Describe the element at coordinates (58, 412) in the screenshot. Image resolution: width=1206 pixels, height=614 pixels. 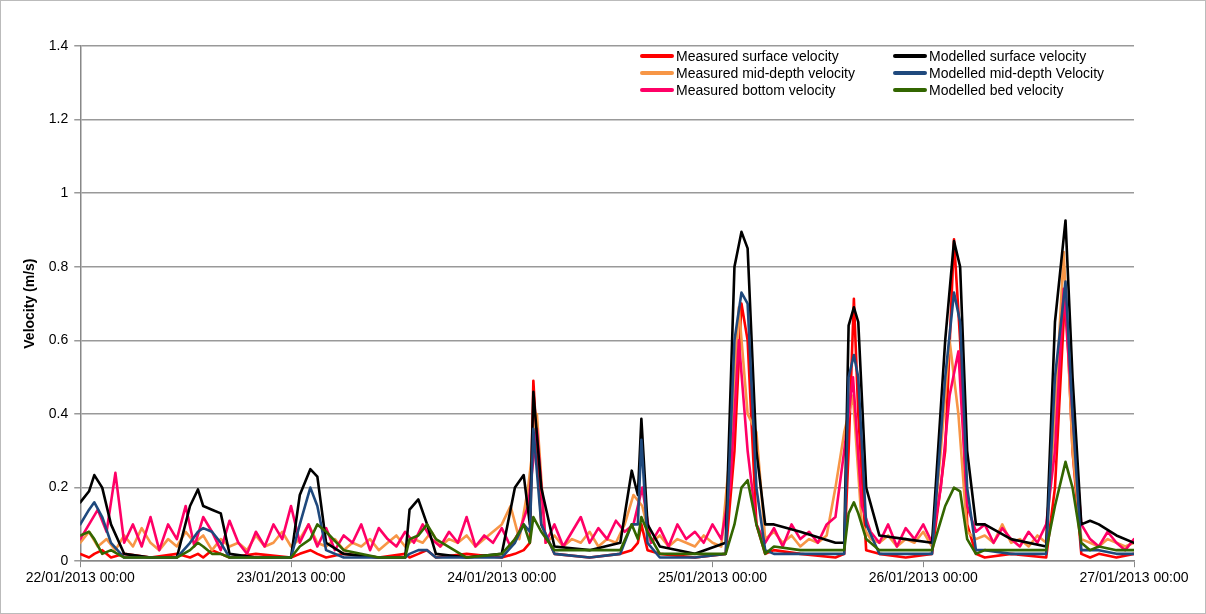
I see `y-tick-label: 0.4` at that location.